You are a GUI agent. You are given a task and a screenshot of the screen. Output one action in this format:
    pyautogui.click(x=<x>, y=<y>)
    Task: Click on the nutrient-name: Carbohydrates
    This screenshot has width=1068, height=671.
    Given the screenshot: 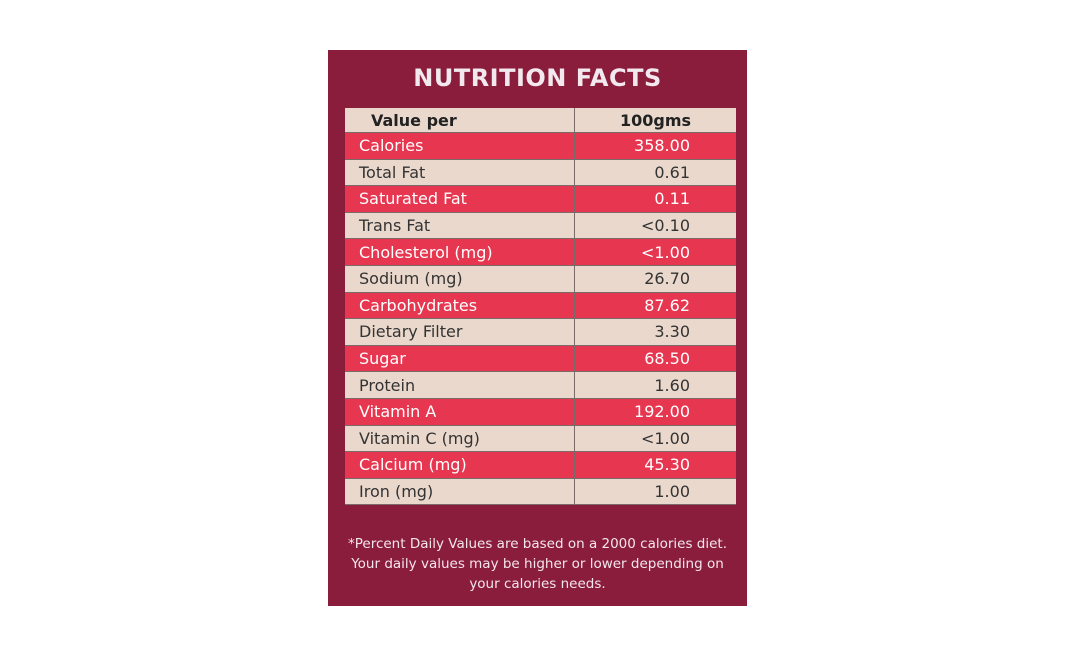 What is the action you would take?
    pyautogui.click(x=460, y=305)
    